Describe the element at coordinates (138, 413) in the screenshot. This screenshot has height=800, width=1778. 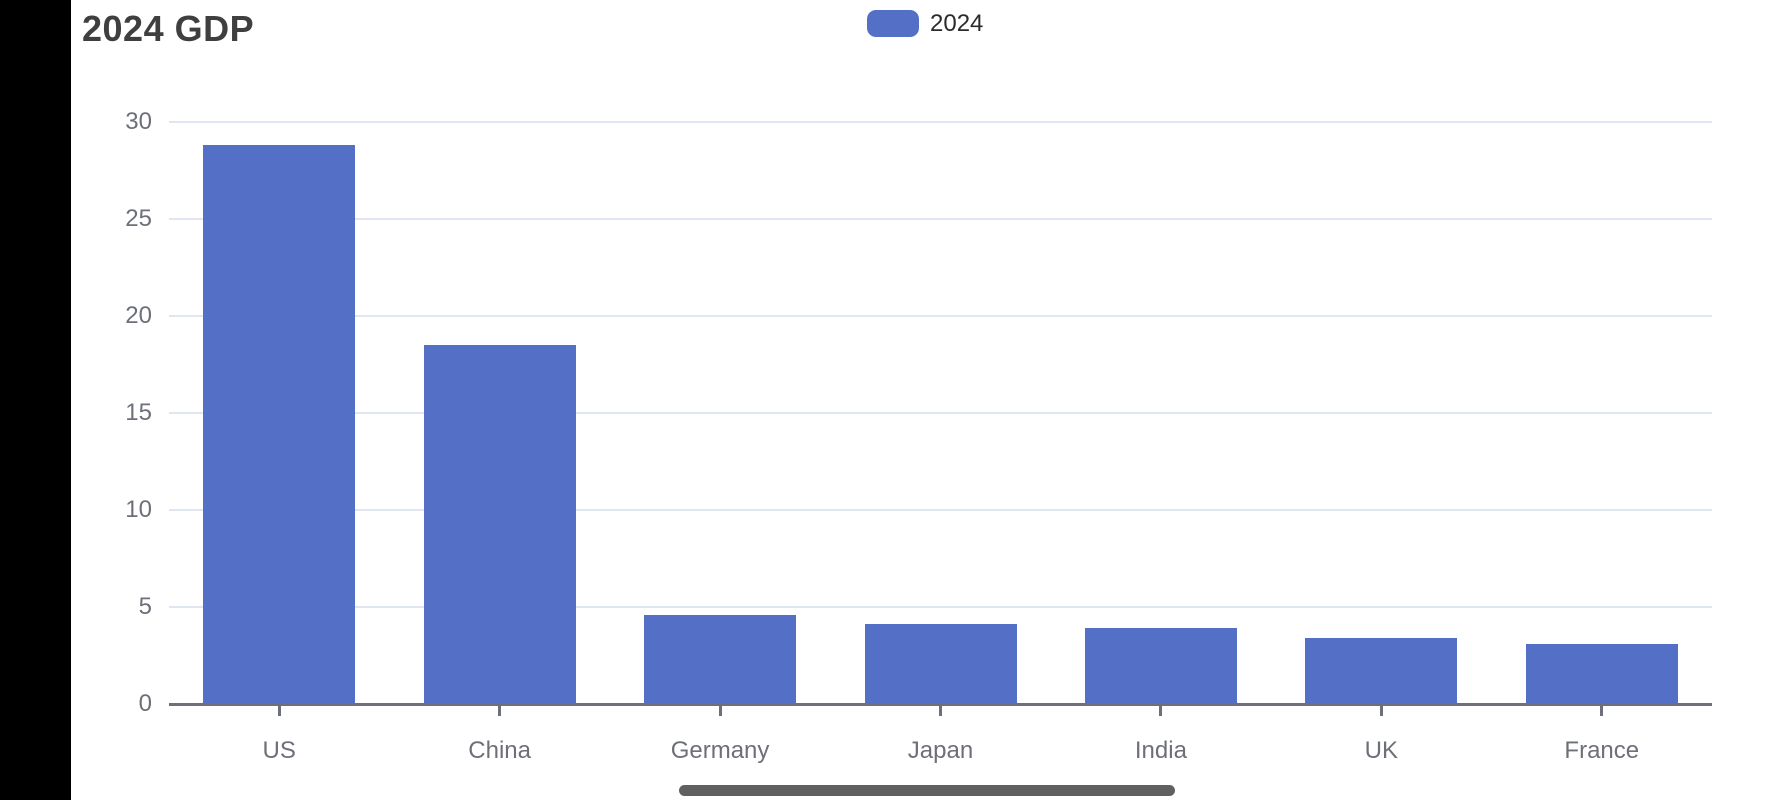
I see `y-axis-tick-label: 15` at that location.